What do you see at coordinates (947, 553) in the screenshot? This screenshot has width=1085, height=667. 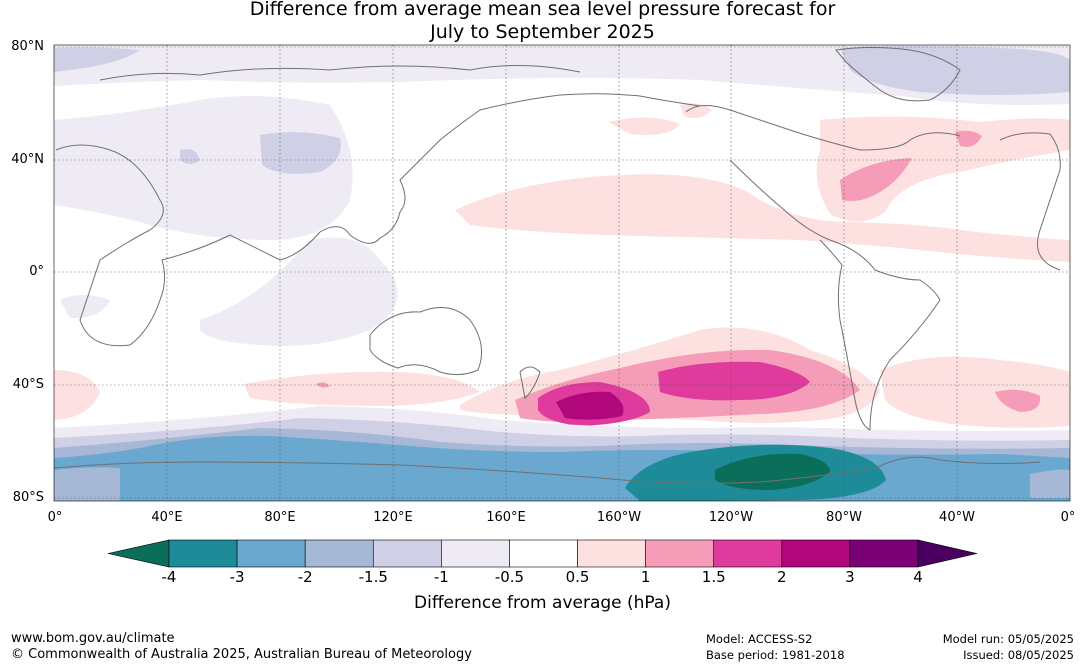 I see `colorbar-arrow-high` at bounding box center [947, 553].